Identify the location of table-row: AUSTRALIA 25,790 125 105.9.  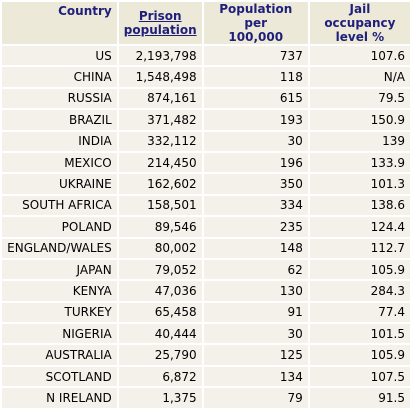
(206, 355).